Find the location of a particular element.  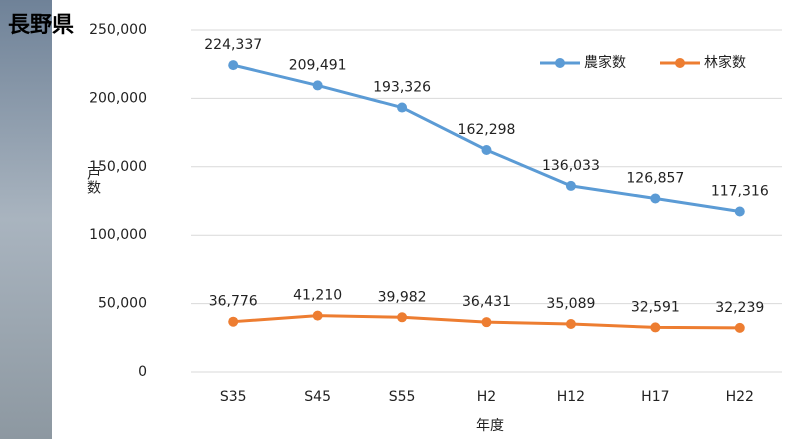

y-tick-label: 200,000 is located at coordinates (118, 98).